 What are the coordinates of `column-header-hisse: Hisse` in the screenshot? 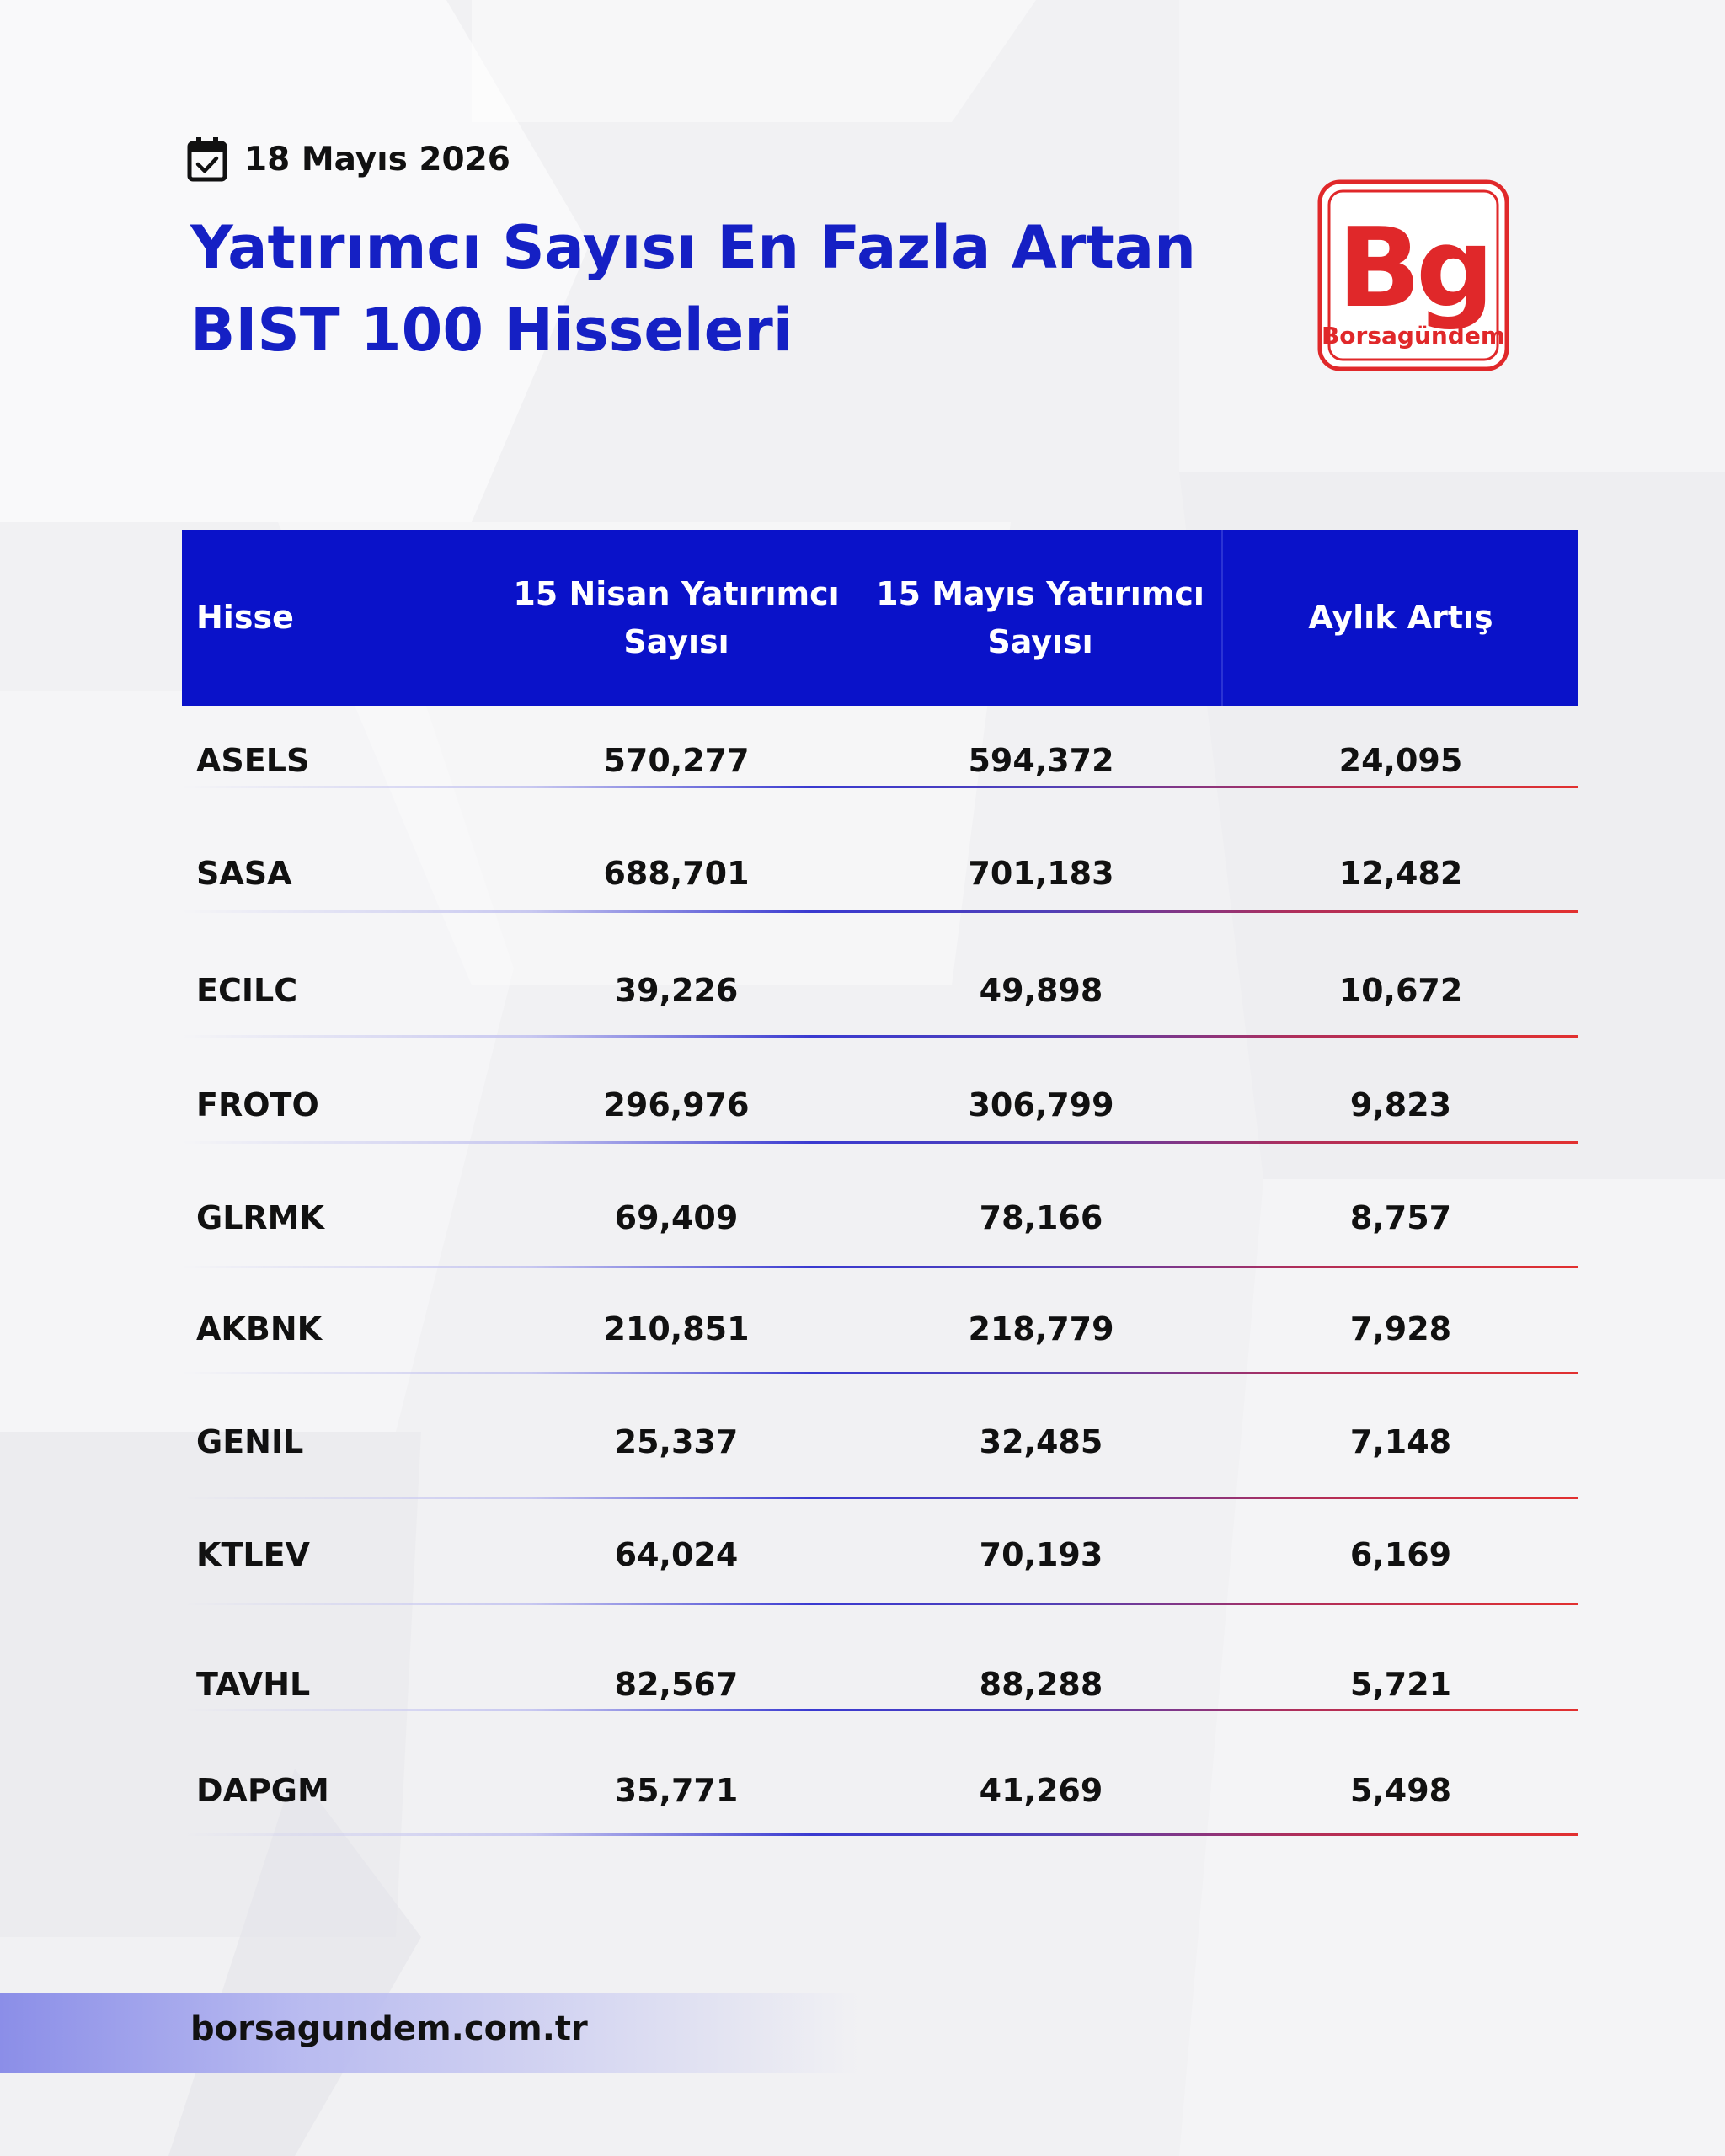 It's located at (245, 617).